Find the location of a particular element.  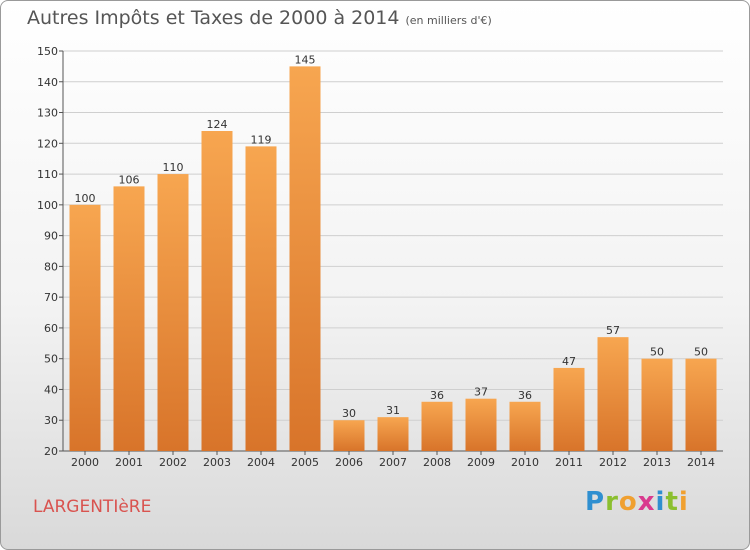

y-tick-label: 100 is located at coordinates (47, 205).